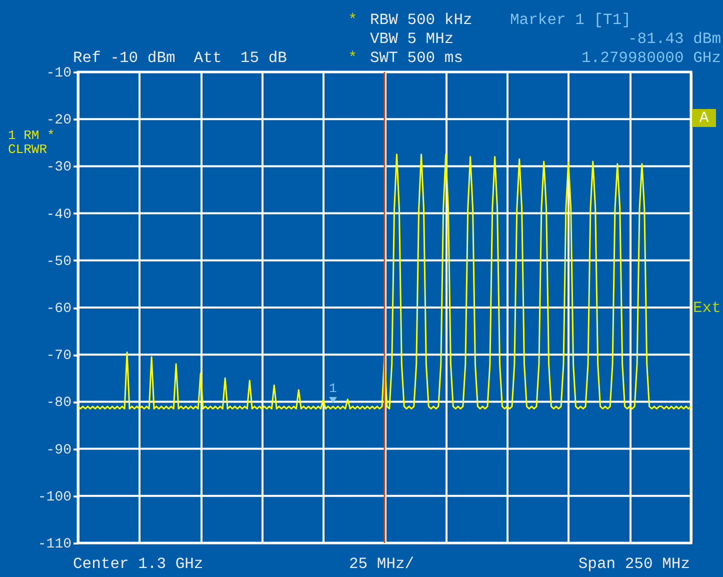 Image resolution: width=723 pixels, height=577 pixels. I want to click on text: 1.279980000 GHz, so click(651, 58).